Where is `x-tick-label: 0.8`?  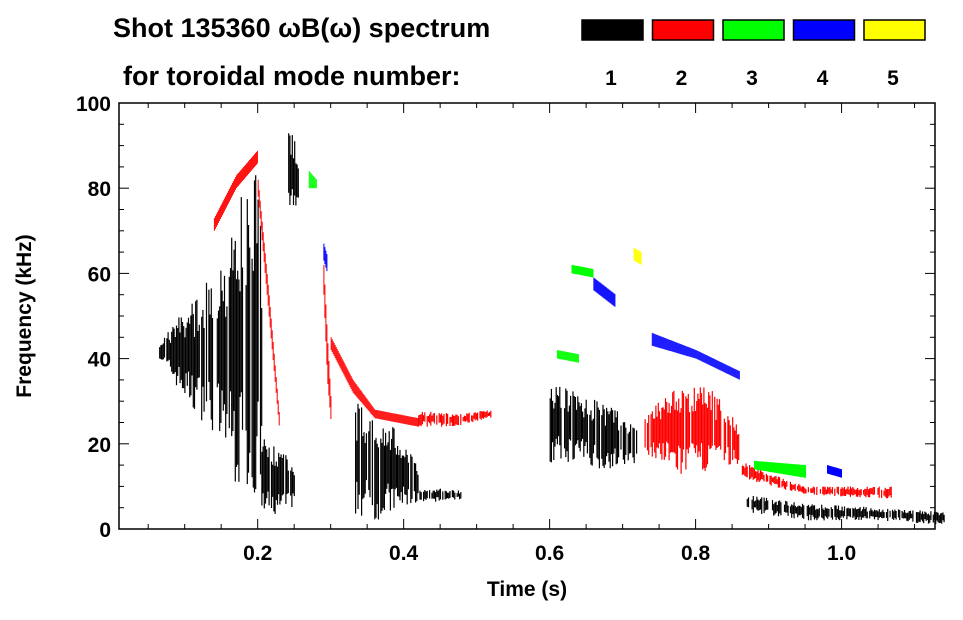 x-tick-label: 0.8 is located at coordinates (696, 553).